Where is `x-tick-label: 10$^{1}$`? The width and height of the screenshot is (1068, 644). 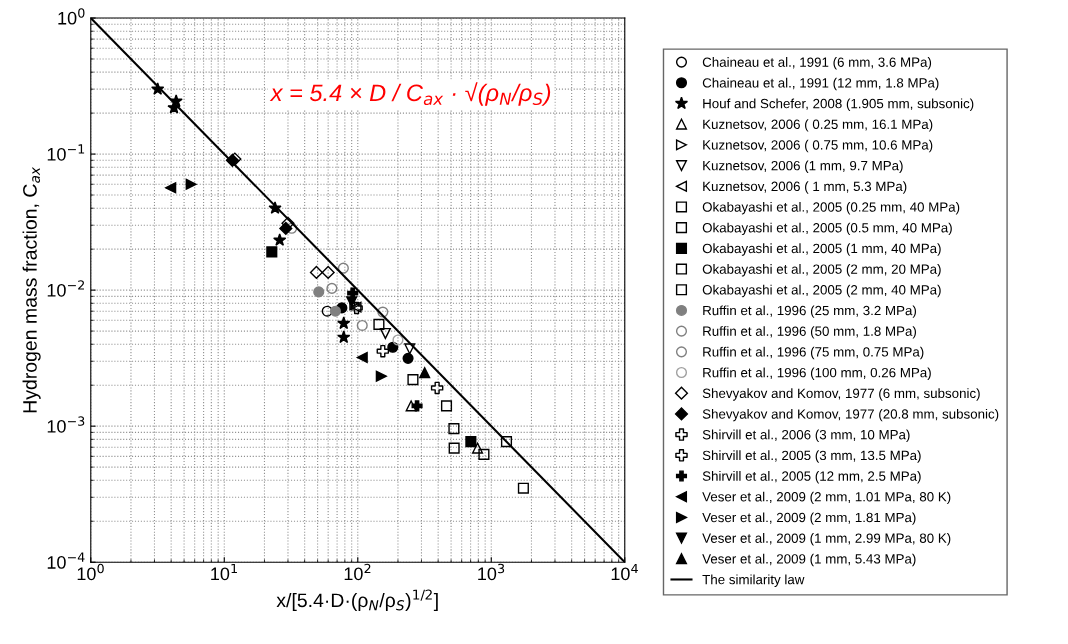
x-tick-label: 10$^{1}$ is located at coordinates (224, 572).